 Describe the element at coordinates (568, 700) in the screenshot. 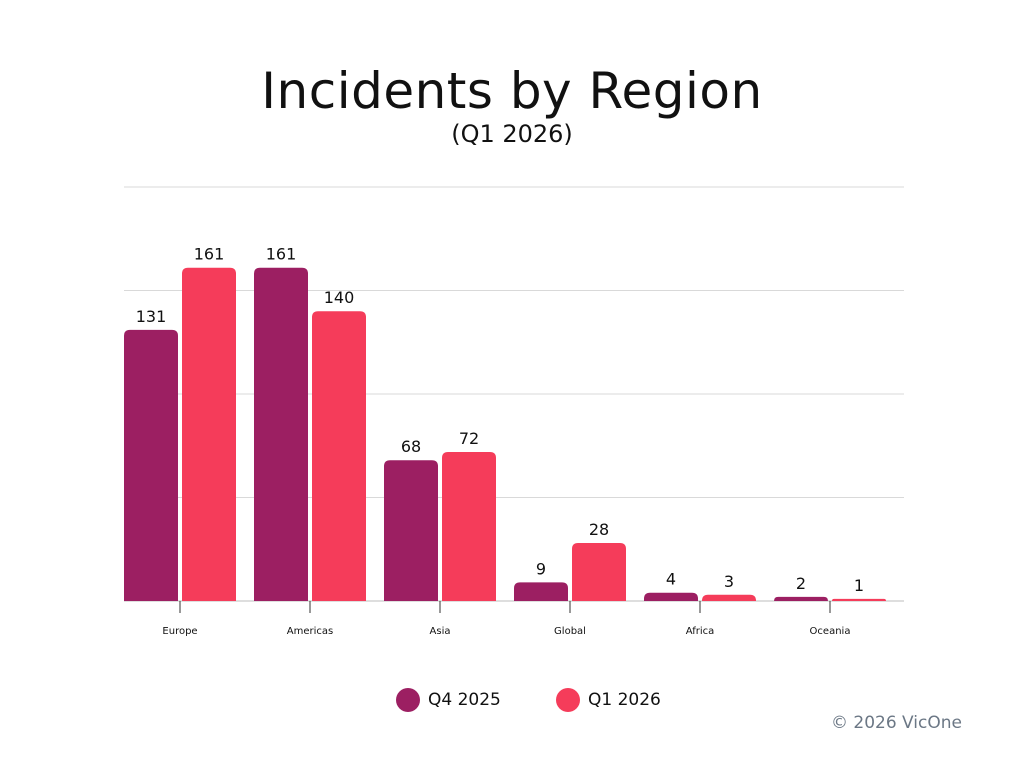

I see `legend-swatch-q1-2026` at that location.